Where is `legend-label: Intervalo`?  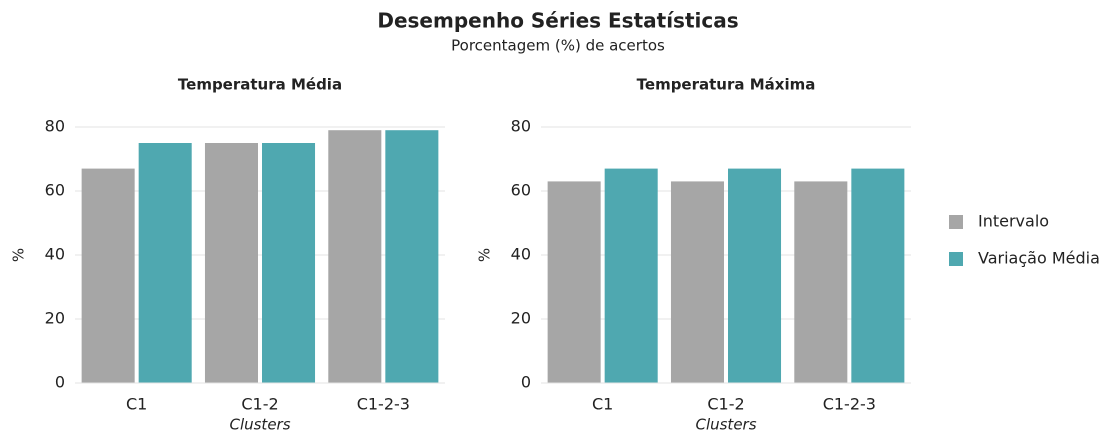 legend-label: Intervalo is located at coordinates (1013, 221).